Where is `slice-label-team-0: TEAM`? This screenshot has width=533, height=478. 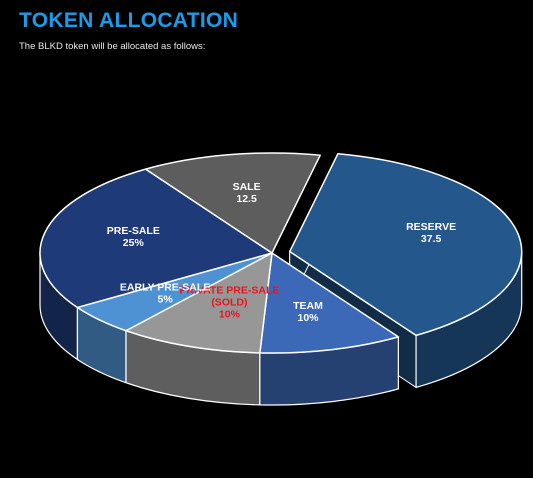 slice-label-team-0: TEAM is located at coordinates (308, 306).